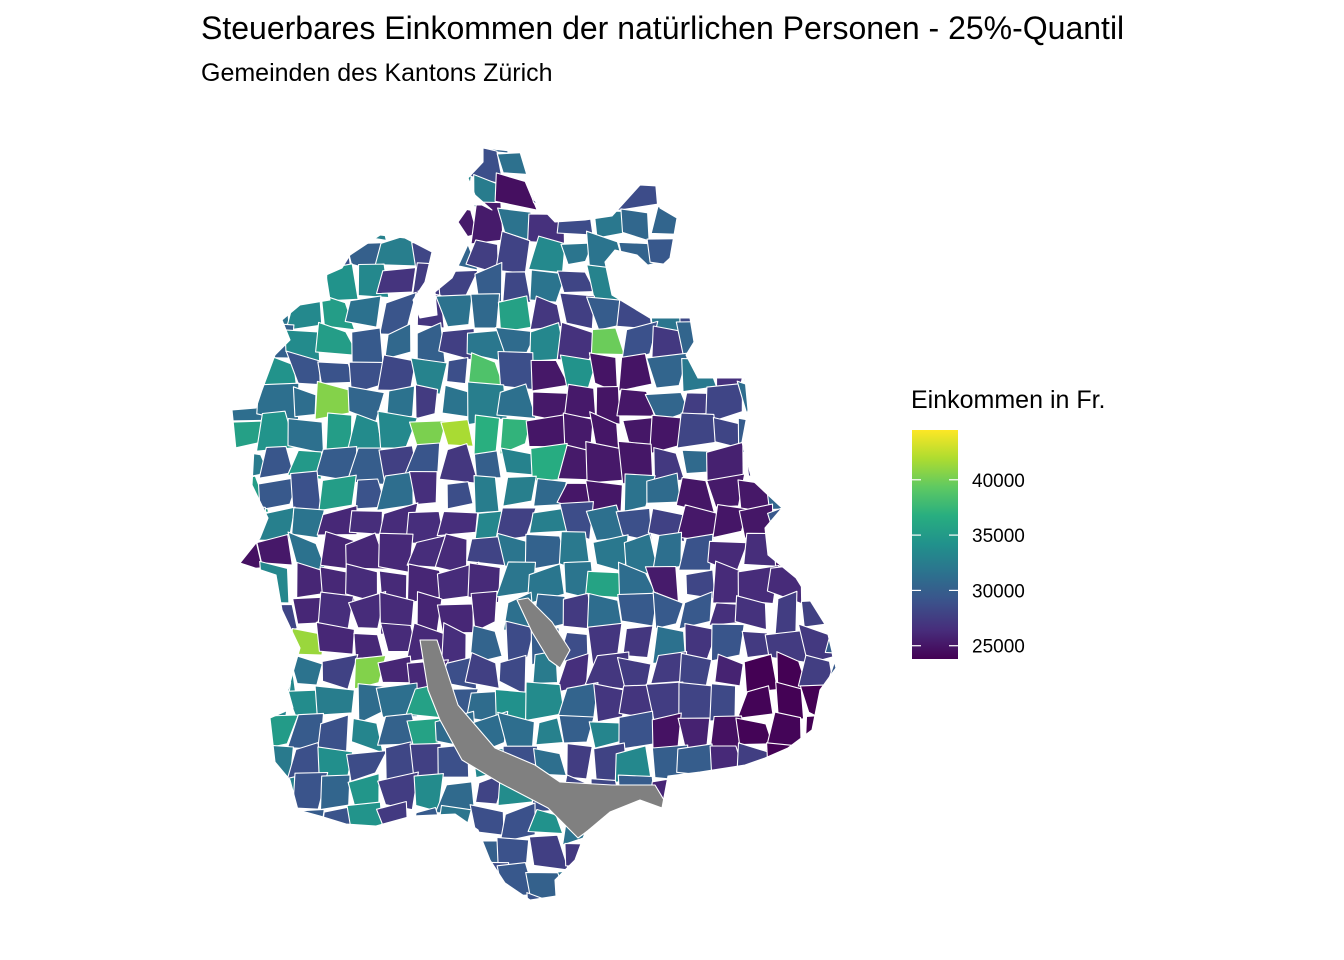 The width and height of the screenshot is (1344, 960). Describe the element at coordinates (935, 544) in the screenshot. I see `legend-color-bar` at that location.